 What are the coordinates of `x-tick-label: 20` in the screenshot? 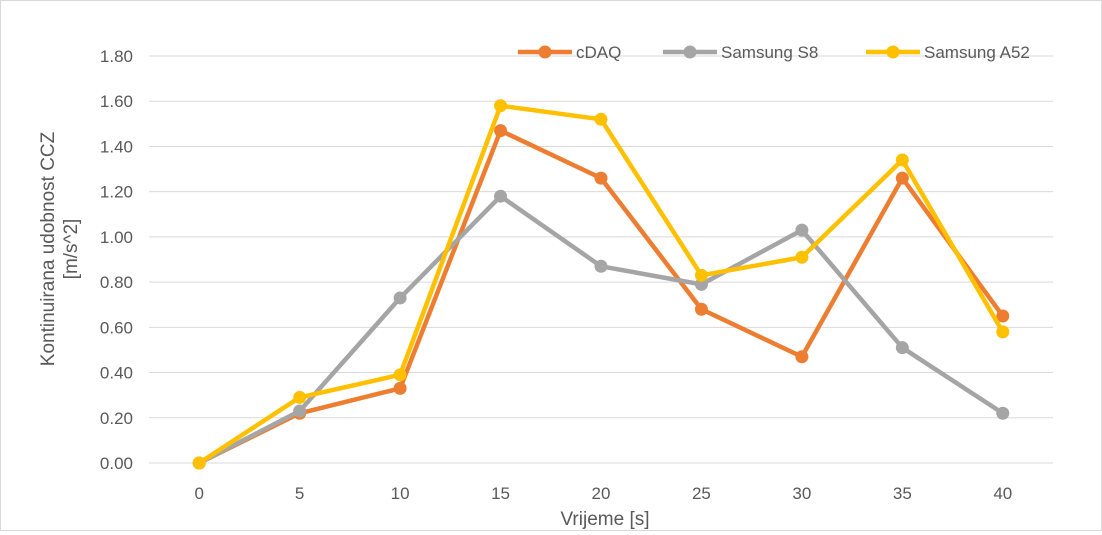 It's located at (601, 493).